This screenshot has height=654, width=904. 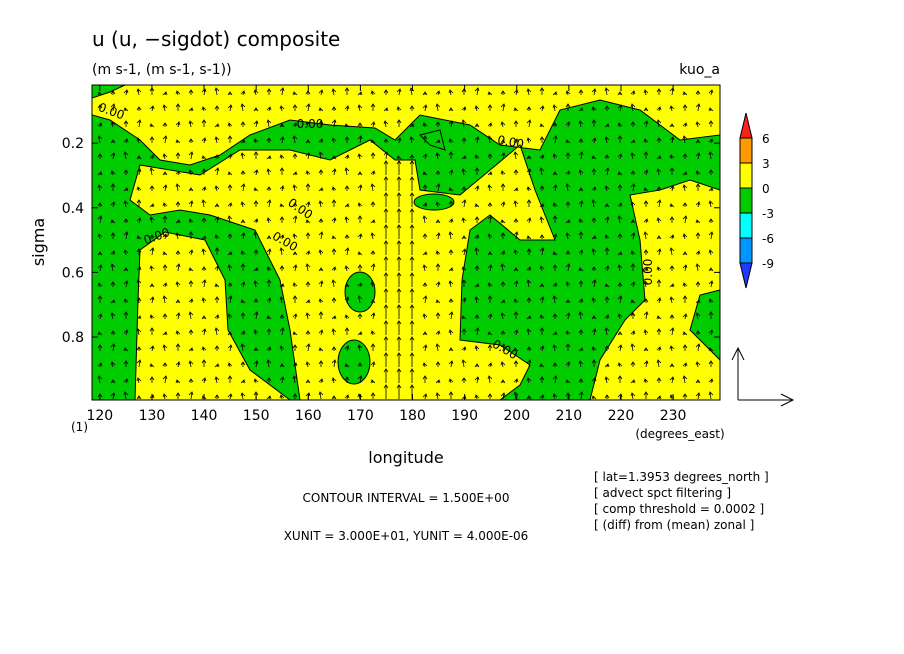 What do you see at coordinates (766, 164) in the screenshot?
I see `colorbar-label: 3` at bounding box center [766, 164].